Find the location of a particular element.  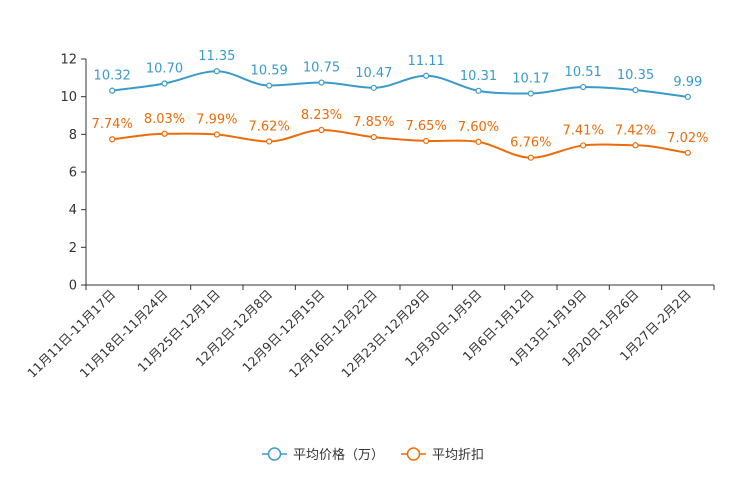

legend: 平均价格（万） 平均折扣 is located at coordinates (373, 455).